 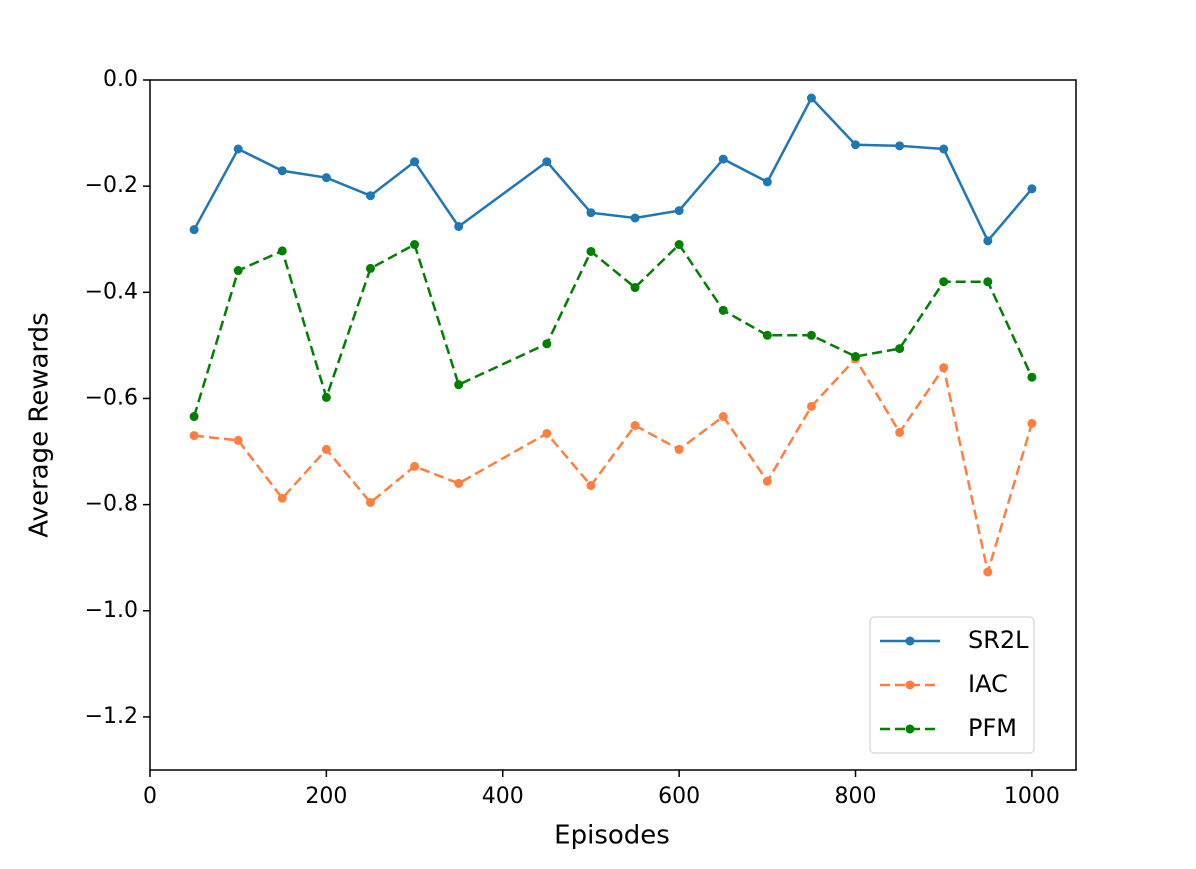 What do you see at coordinates (150, 796) in the screenshot?
I see `x-tick-label: 0` at bounding box center [150, 796].